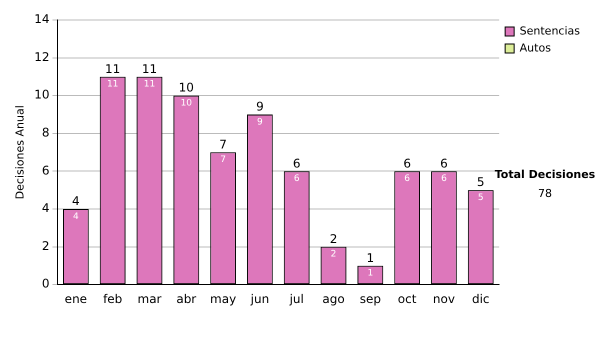 The height and width of the screenshot is (340, 600). I want to click on y-tick-label: 0, so click(46, 283).